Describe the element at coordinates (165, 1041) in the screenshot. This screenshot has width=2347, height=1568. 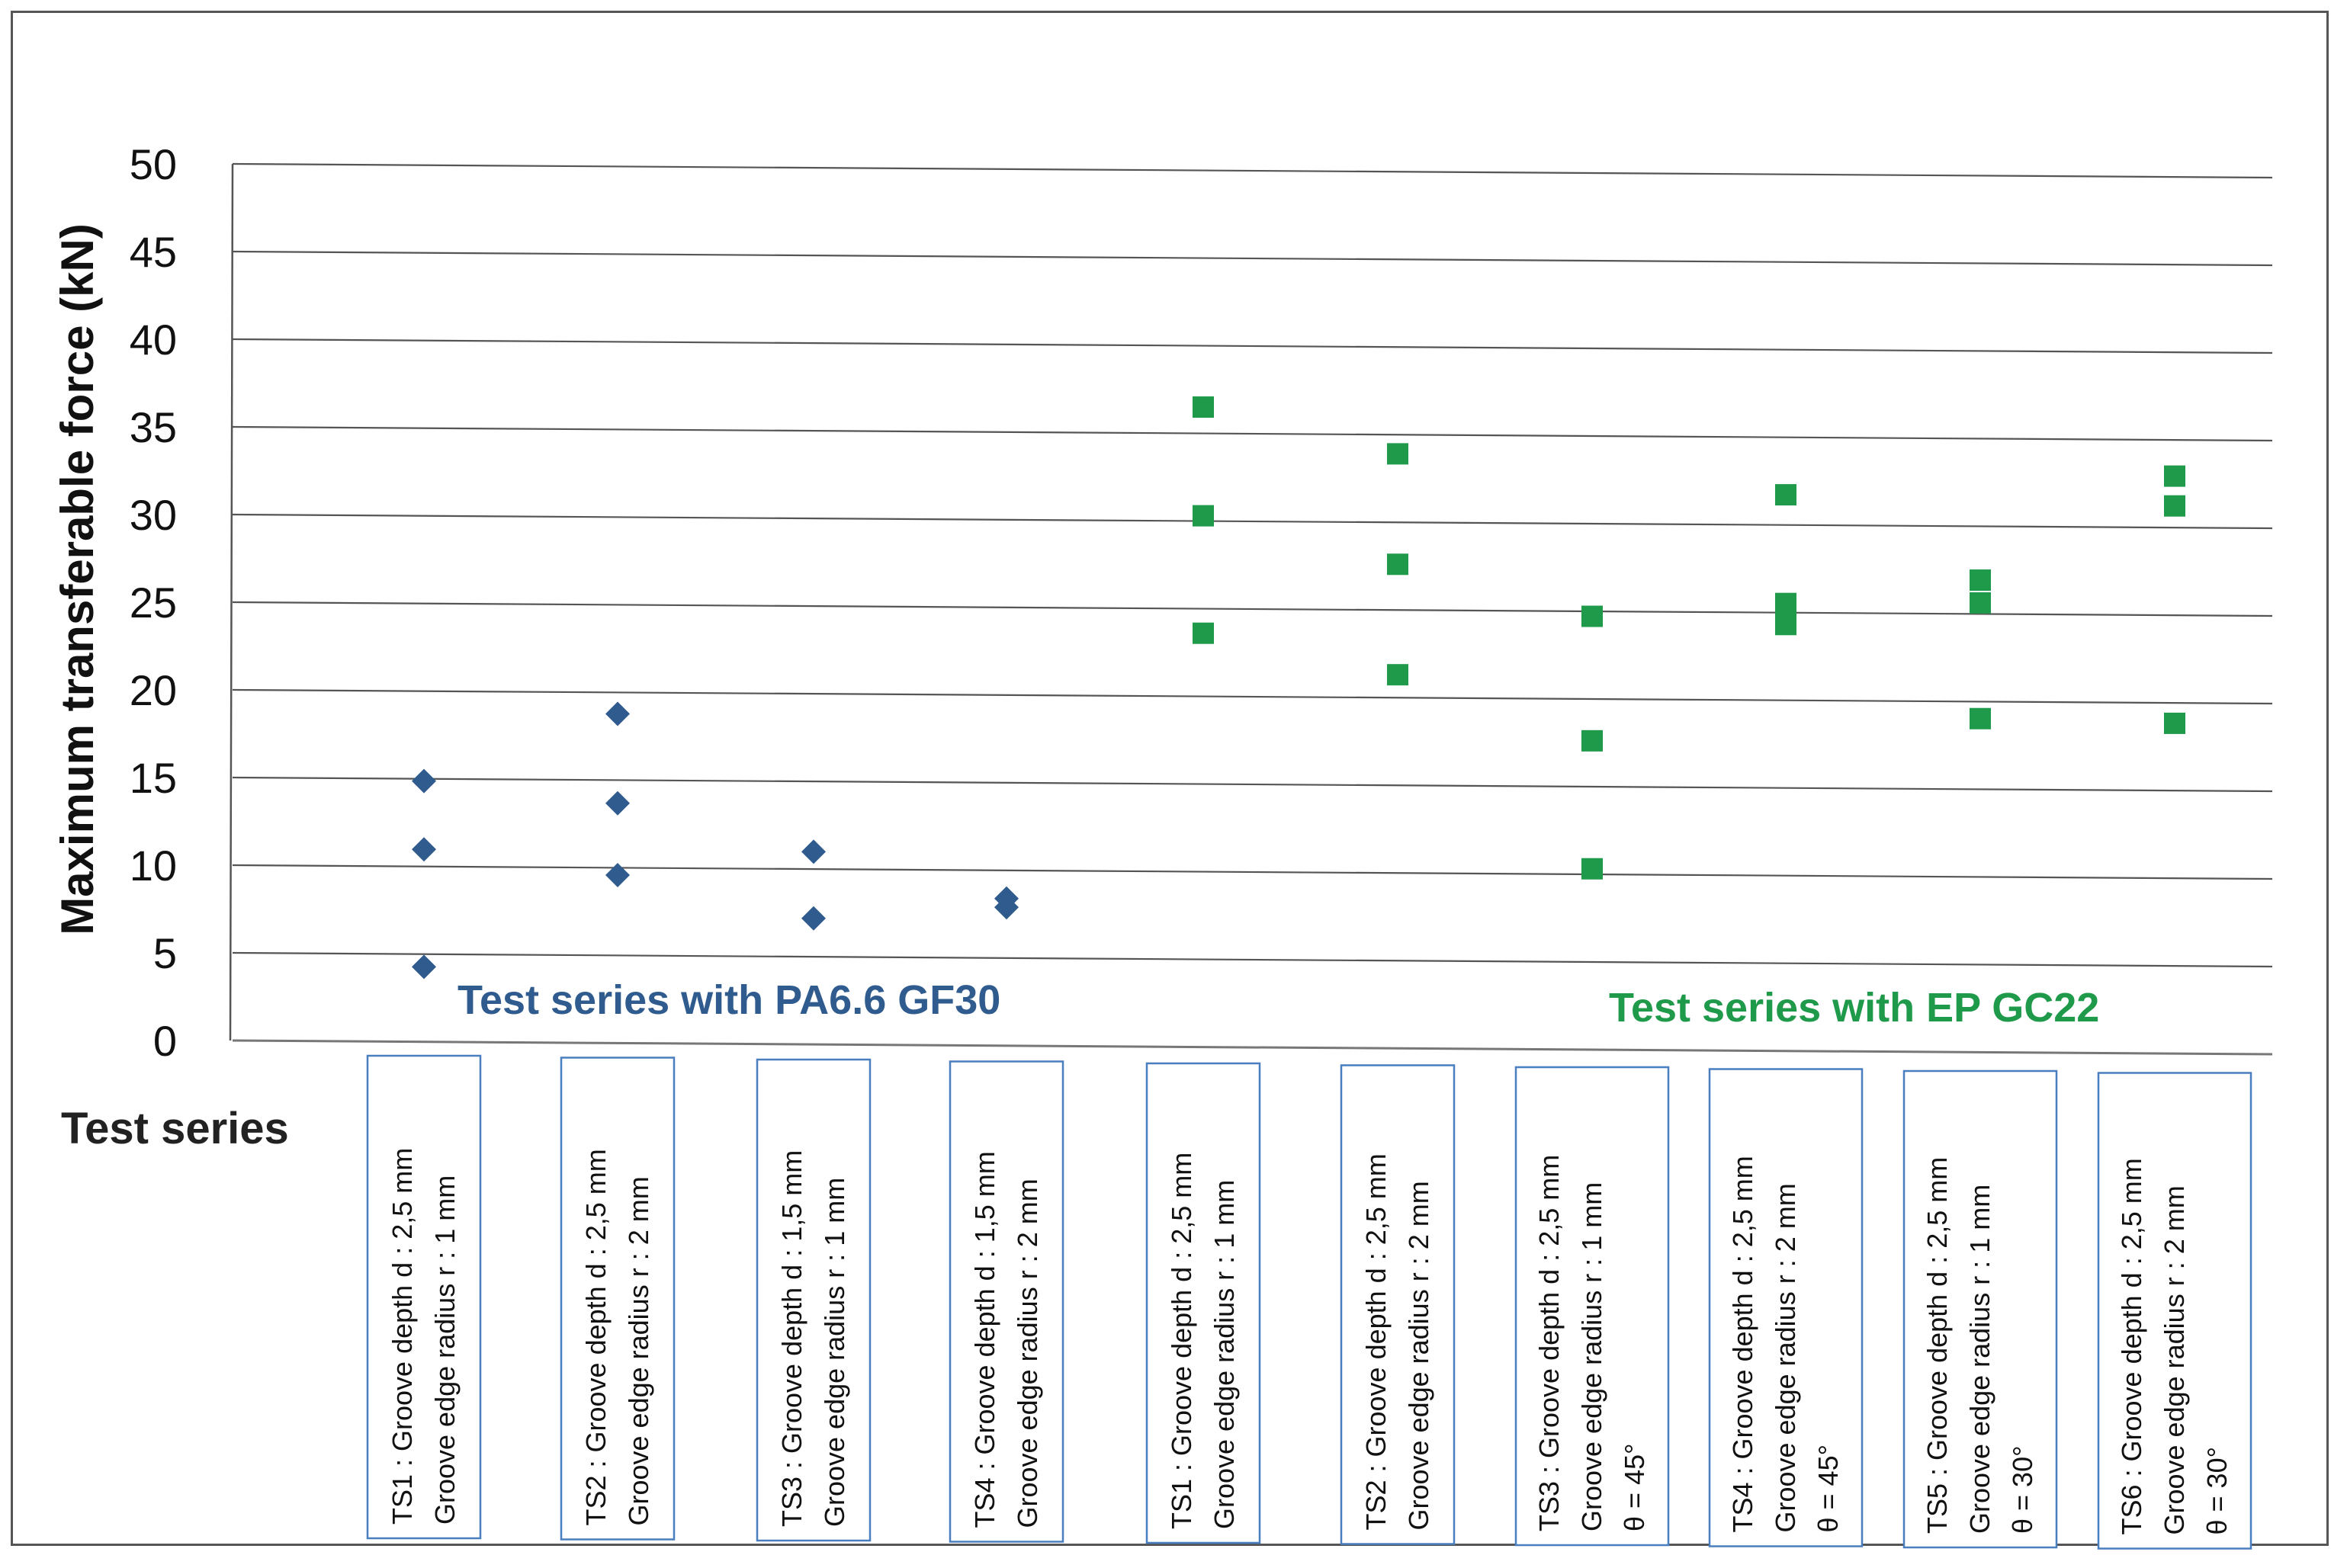
I see `y-tick-label: 0` at that location.